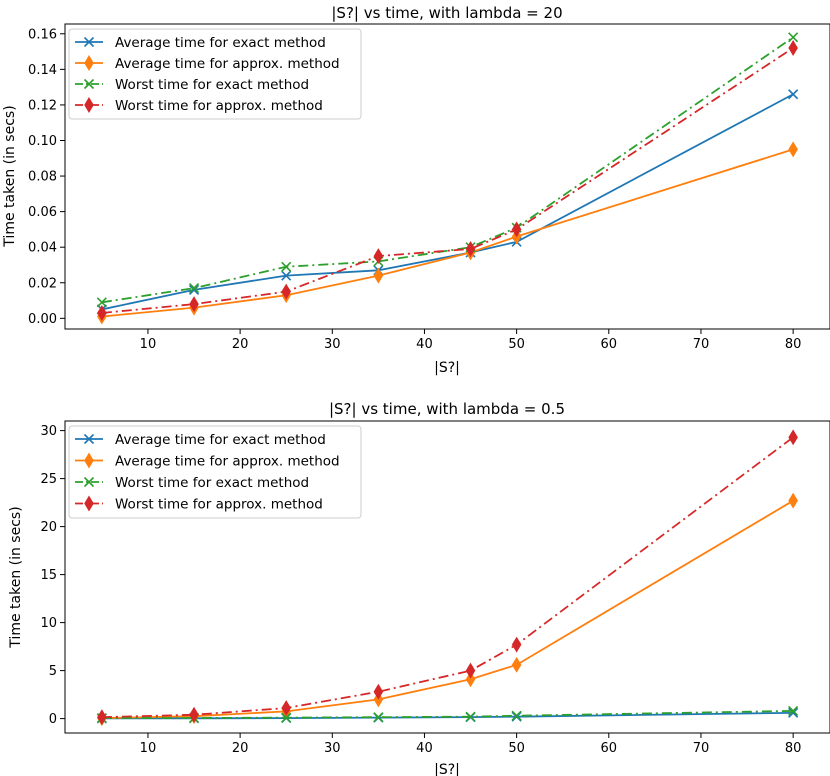  What do you see at coordinates (42, 177) in the screenshot?
I see `y-tick-label: 0.08` at bounding box center [42, 177].